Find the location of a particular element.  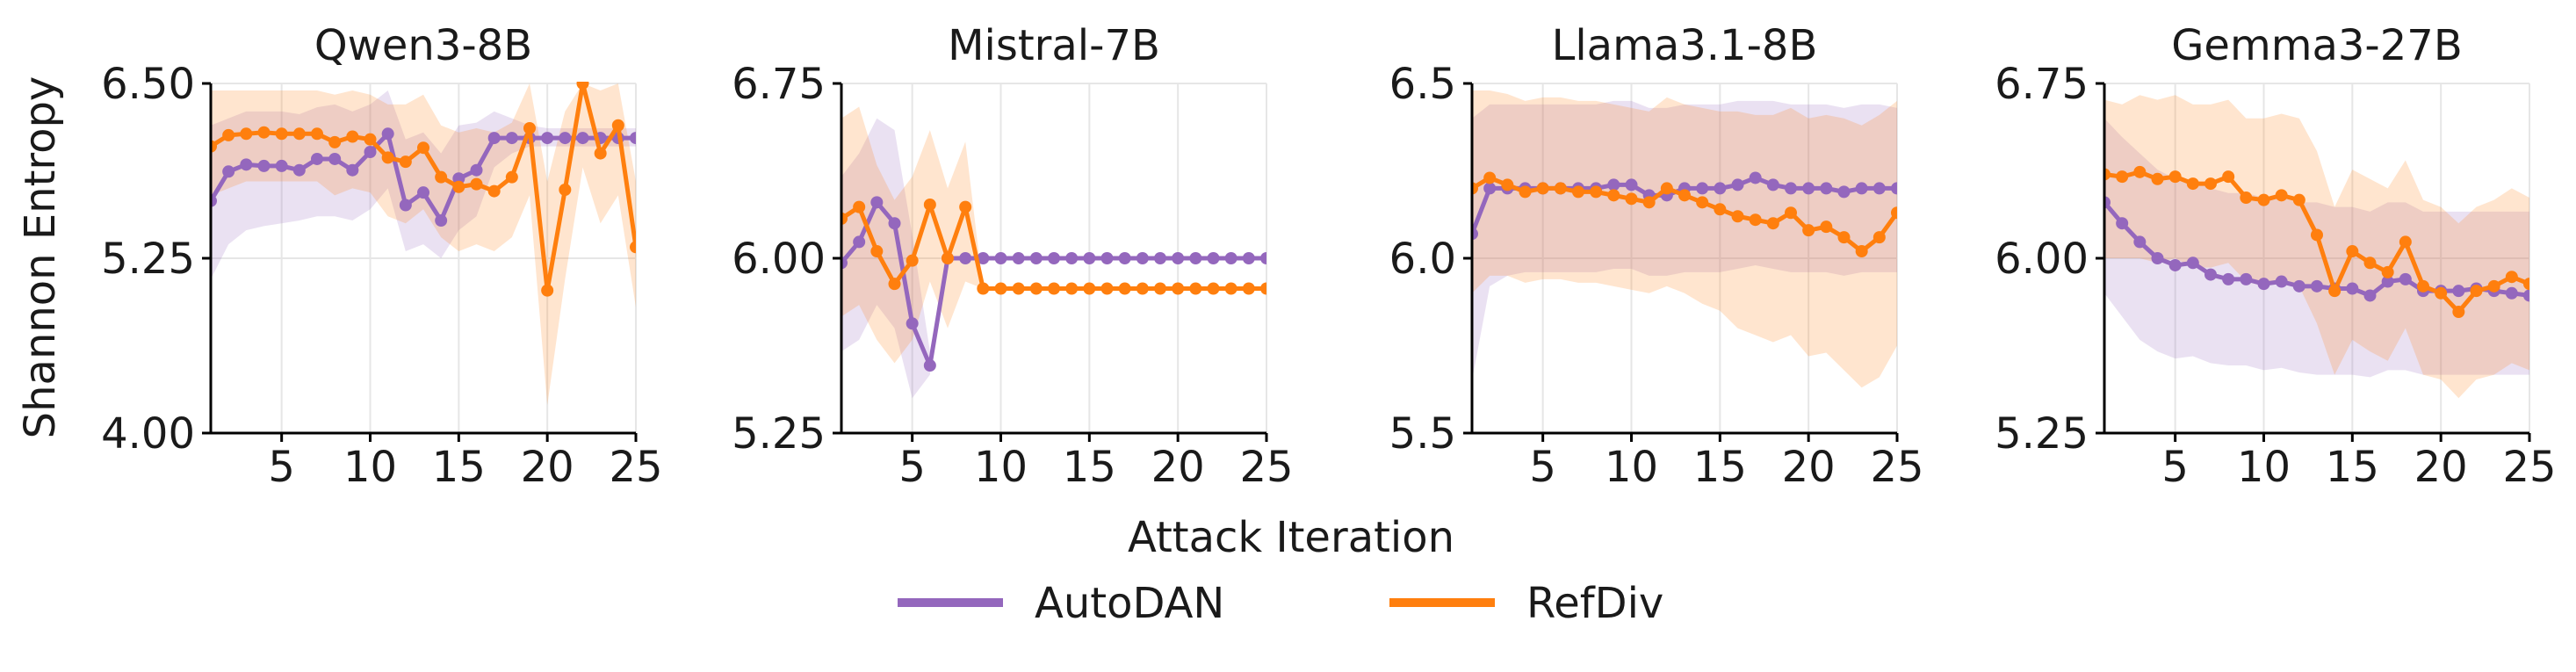

y-tick-label: 5.5 is located at coordinates (1422, 434).